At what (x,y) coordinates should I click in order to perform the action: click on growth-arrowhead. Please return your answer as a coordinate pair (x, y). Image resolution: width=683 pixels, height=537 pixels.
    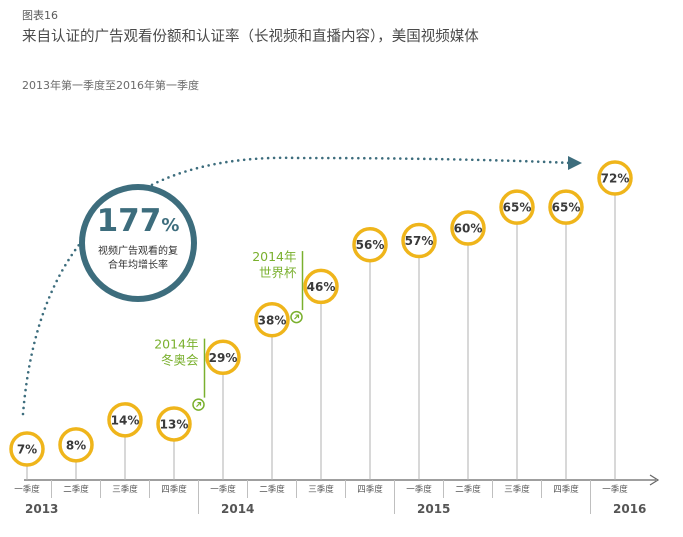
    Looking at the image, I should click on (575, 163).